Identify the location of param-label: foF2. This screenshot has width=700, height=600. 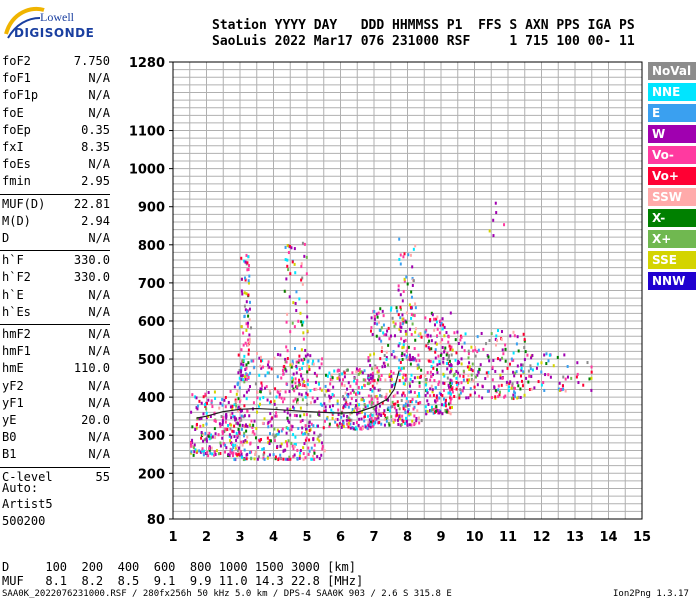
(16, 61).